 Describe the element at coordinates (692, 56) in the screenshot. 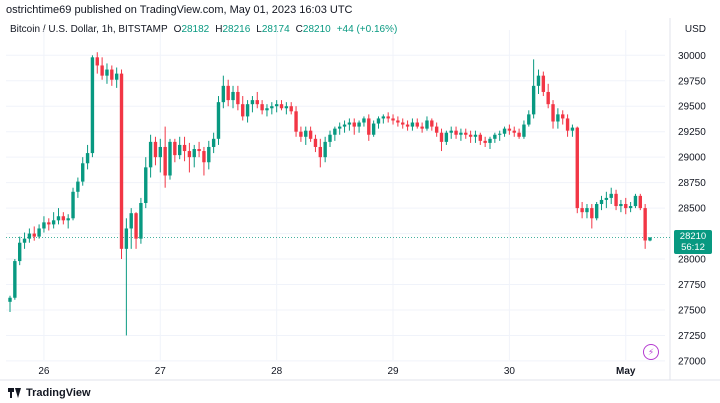

I see `y-tick-label: 30000` at that location.